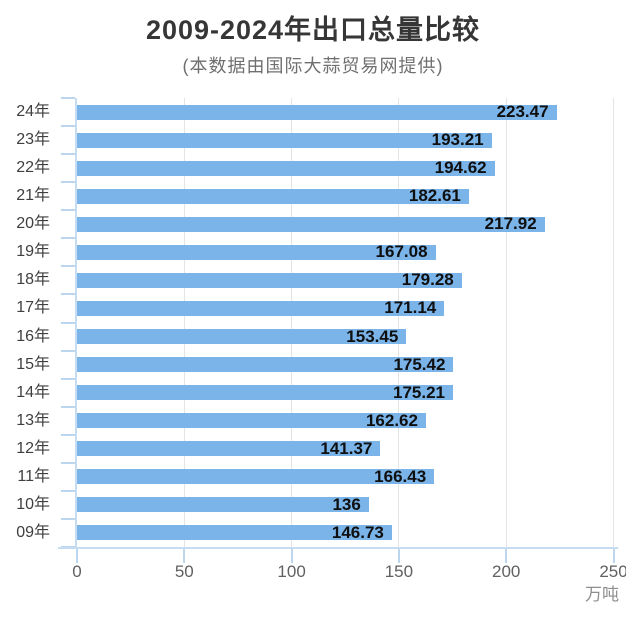  Describe the element at coordinates (33, 252) in the screenshot. I see `y-axis-category-label: 19年` at that location.